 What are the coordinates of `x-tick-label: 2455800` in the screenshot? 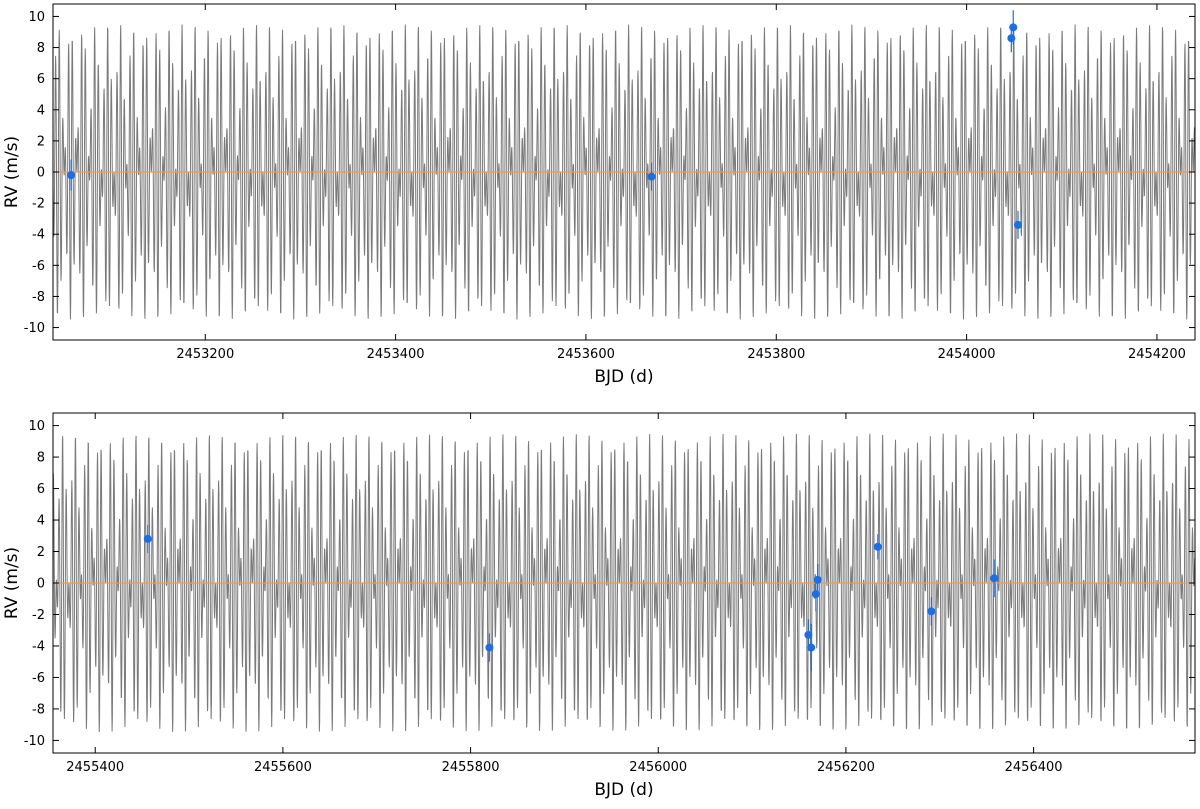 It's located at (471, 767).